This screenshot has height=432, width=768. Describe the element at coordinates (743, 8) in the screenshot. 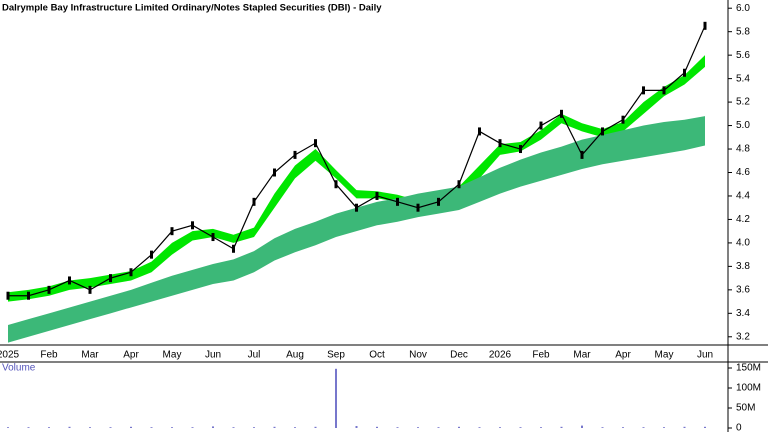

I see `y-tick-label: 6.0` at that location.